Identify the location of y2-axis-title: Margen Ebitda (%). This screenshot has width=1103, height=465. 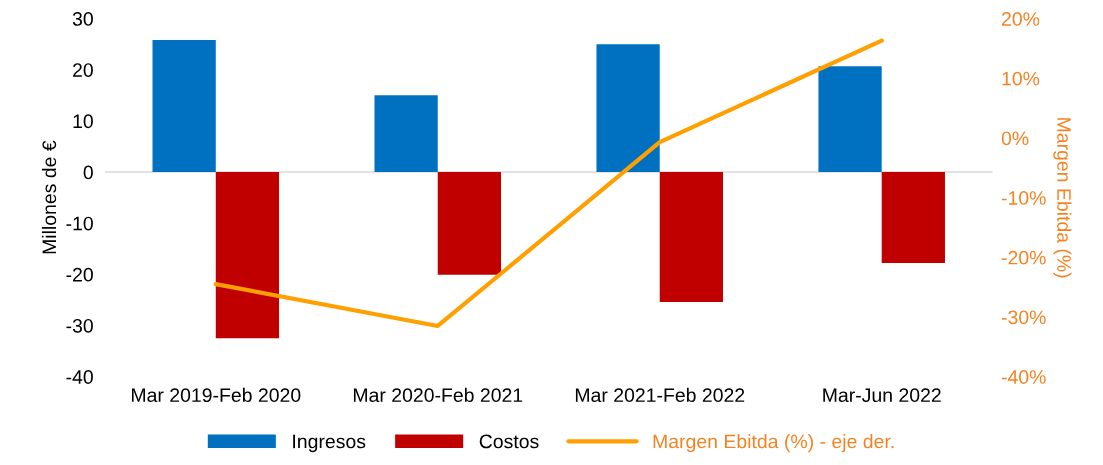
(1062, 198).